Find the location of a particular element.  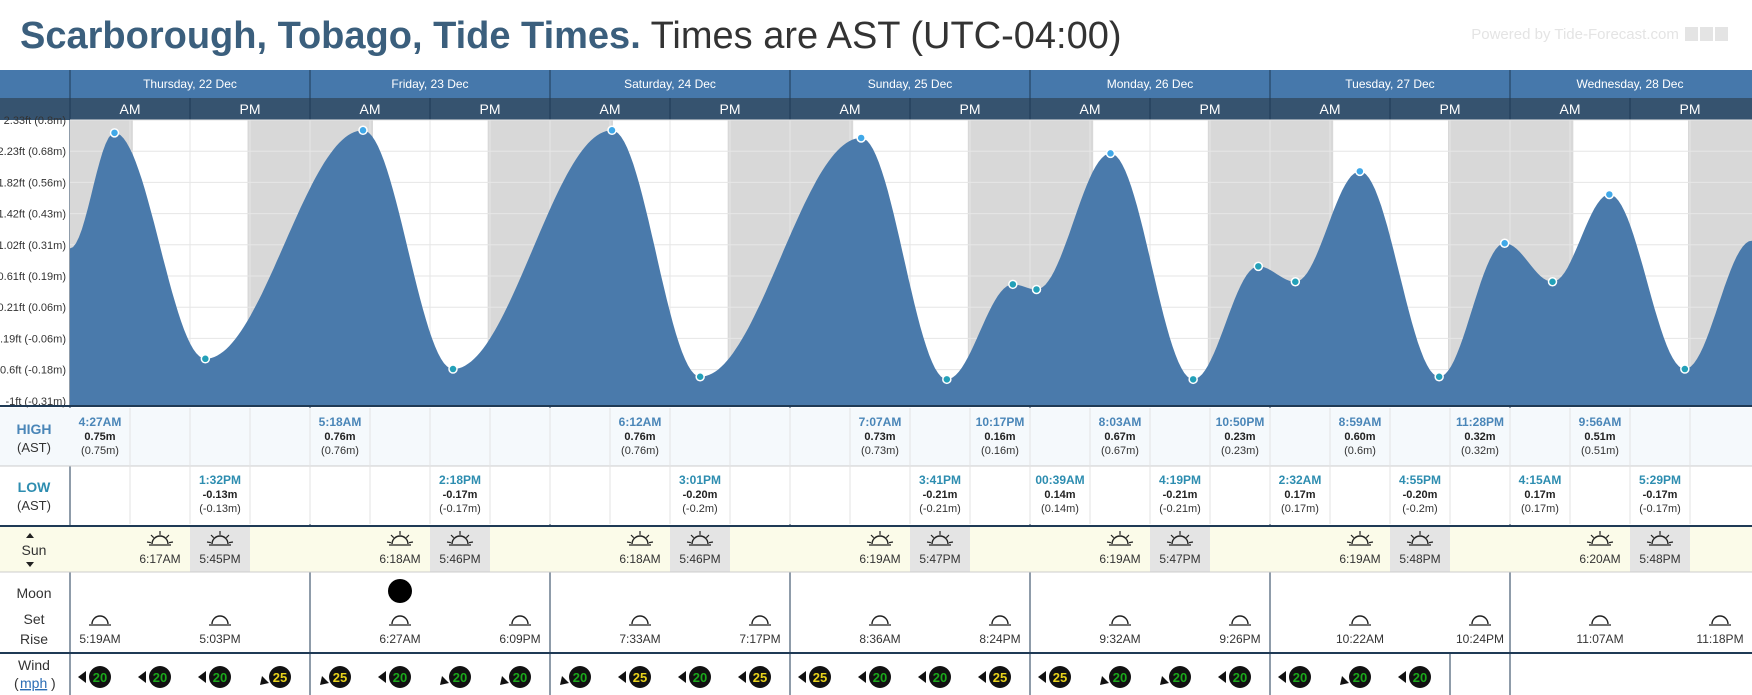

moon-event-cell: 11:18PM is located at coordinates (1720, 630).